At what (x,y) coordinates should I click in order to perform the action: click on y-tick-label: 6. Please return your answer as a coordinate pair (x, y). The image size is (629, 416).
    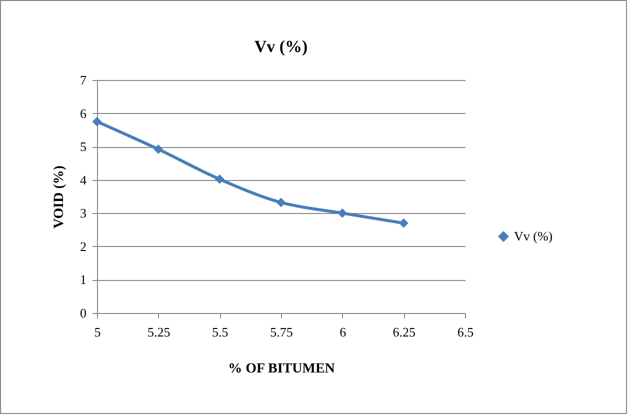
    Looking at the image, I should click on (83, 113).